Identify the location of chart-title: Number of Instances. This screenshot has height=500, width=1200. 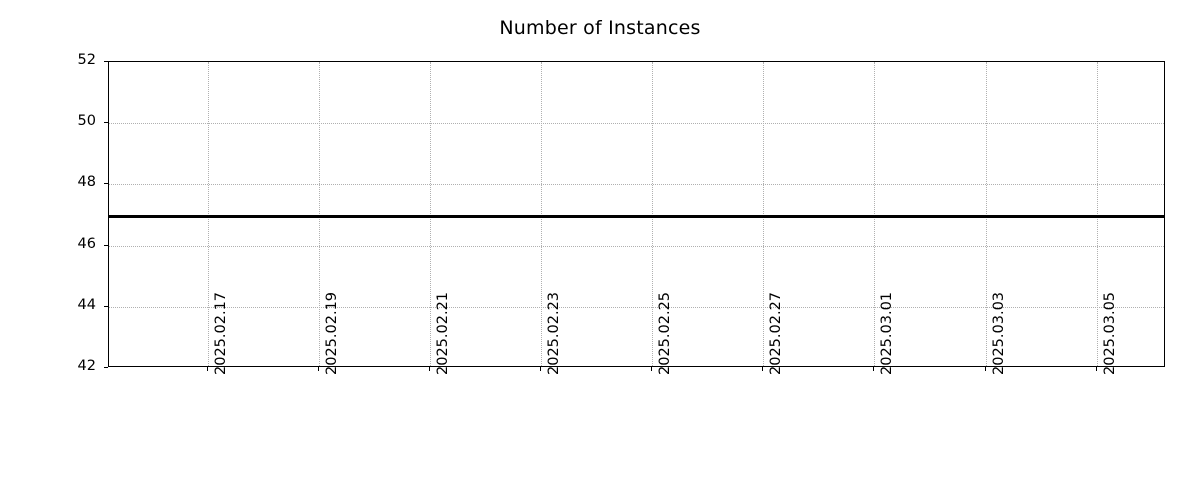
(600, 28).